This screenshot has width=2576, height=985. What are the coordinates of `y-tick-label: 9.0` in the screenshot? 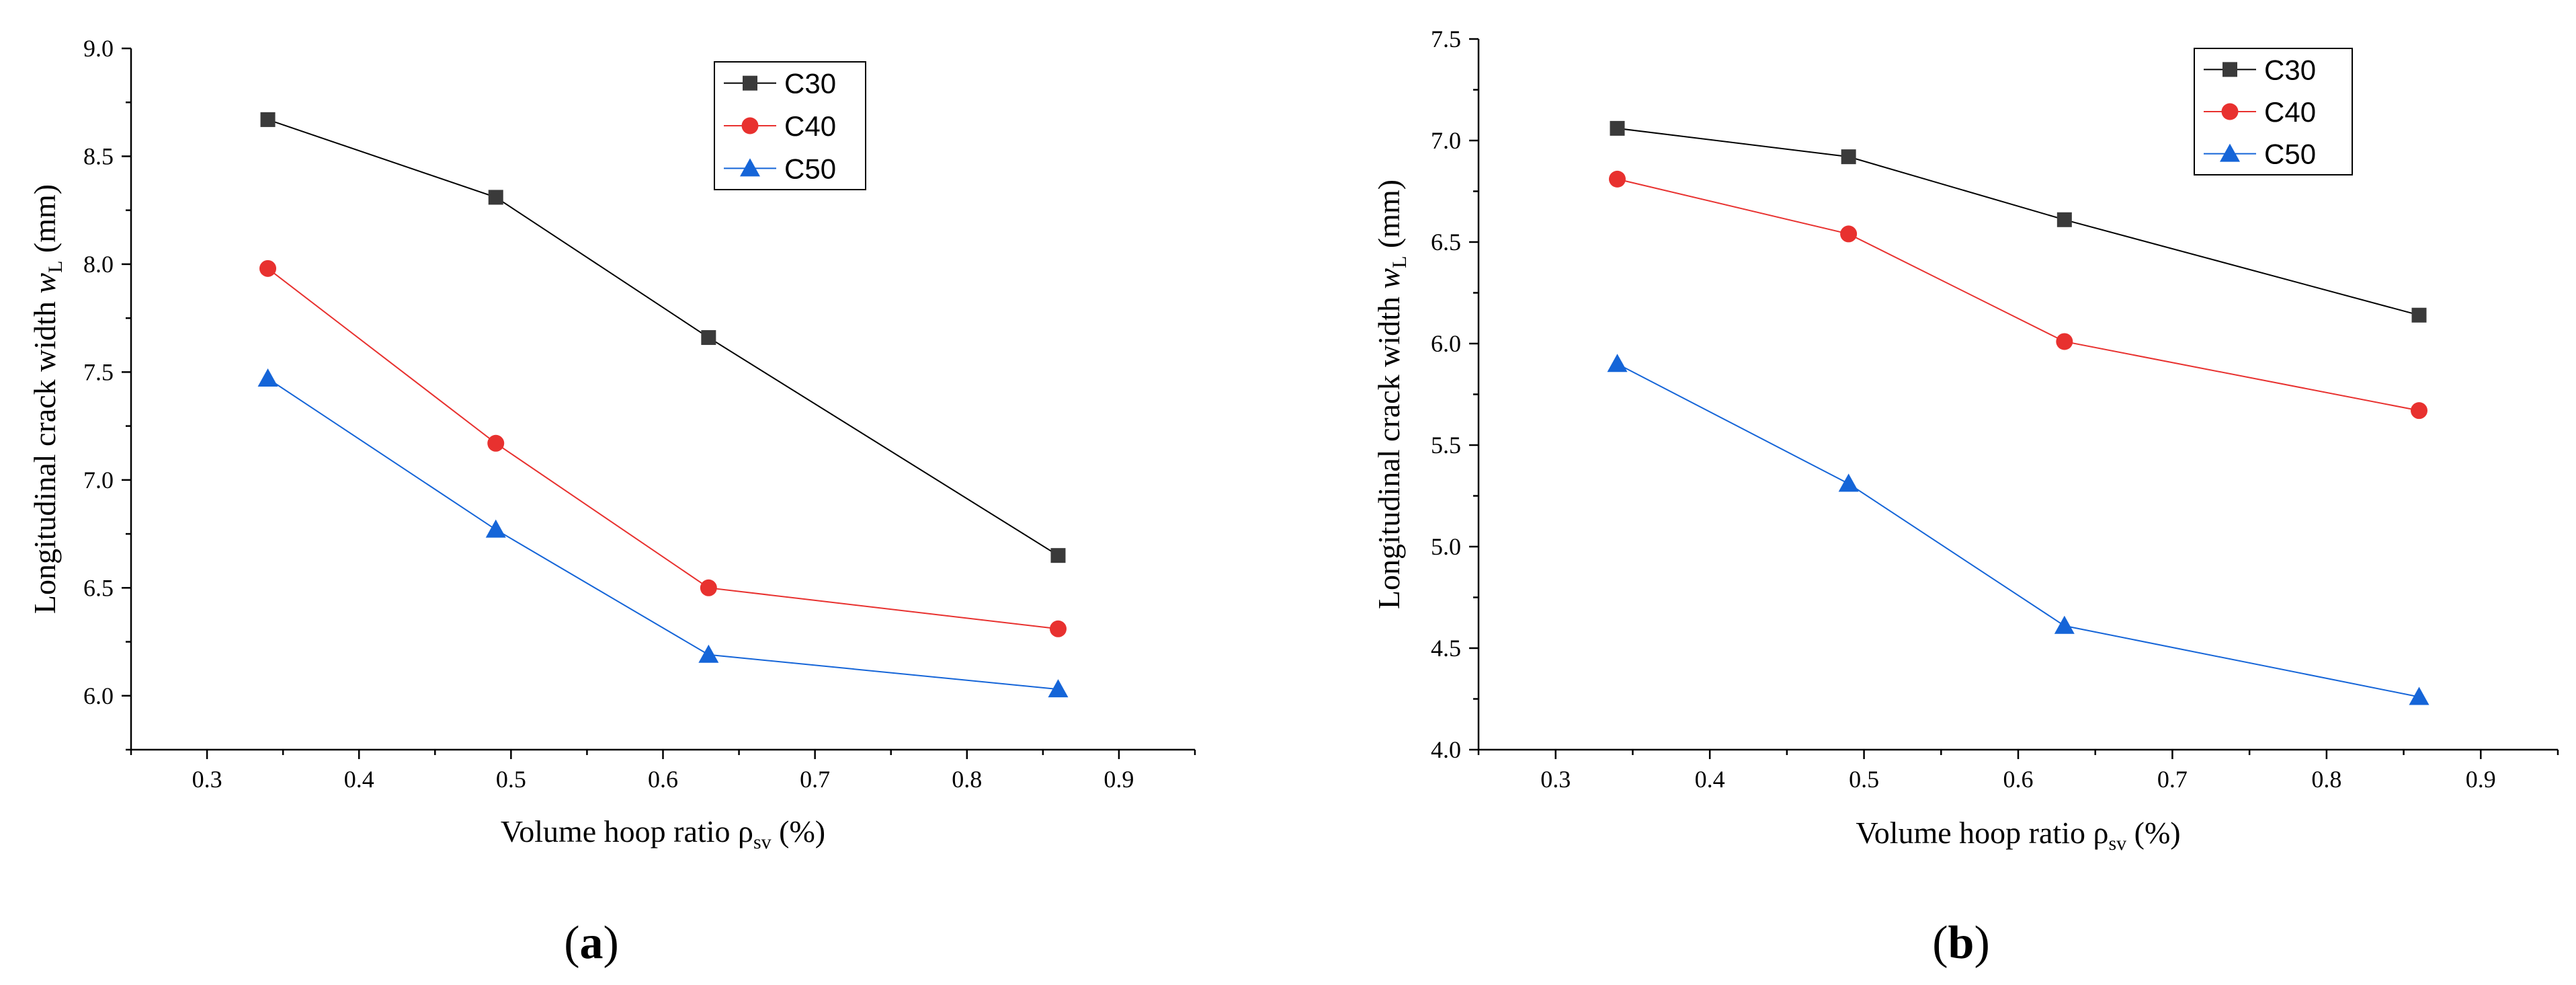 It's located at (98, 48).